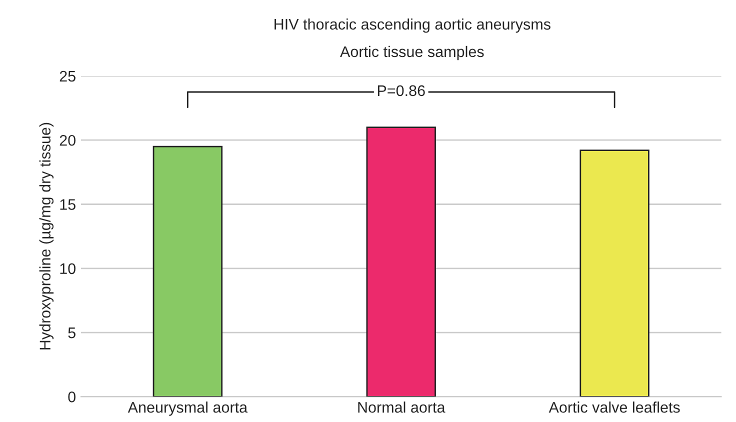 This screenshot has height=422, width=736. What do you see at coordinates (68, 204) in the screenshot?
I see `y-tick-label: 15` at bounding box center [68, 204].